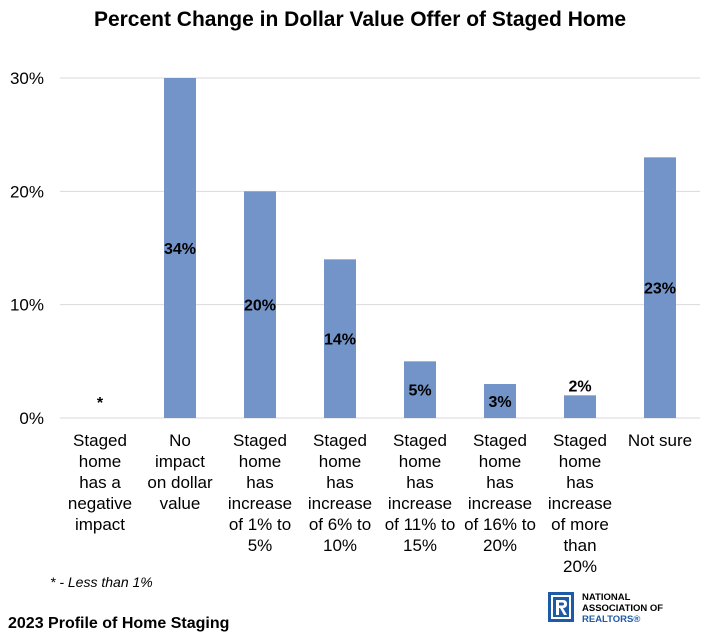 Image resolution: width=716 pixels, height=636 pixels. Describe the element at coordinates (579, 545) in the screenshot. I see `category-label-line: than` at that location.